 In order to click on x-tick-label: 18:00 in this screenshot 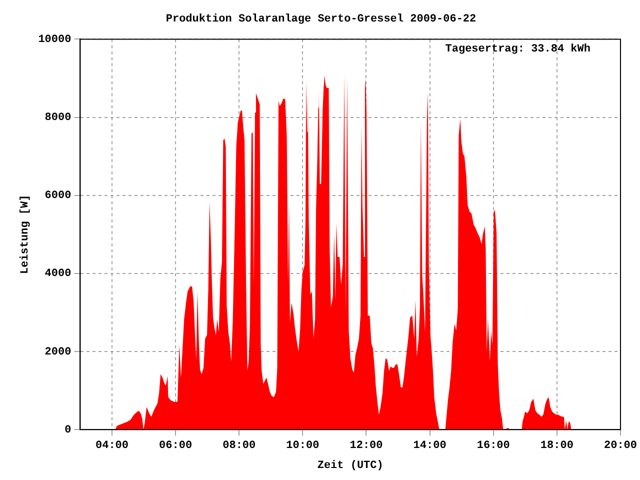, I will do `click(557, 446)`.